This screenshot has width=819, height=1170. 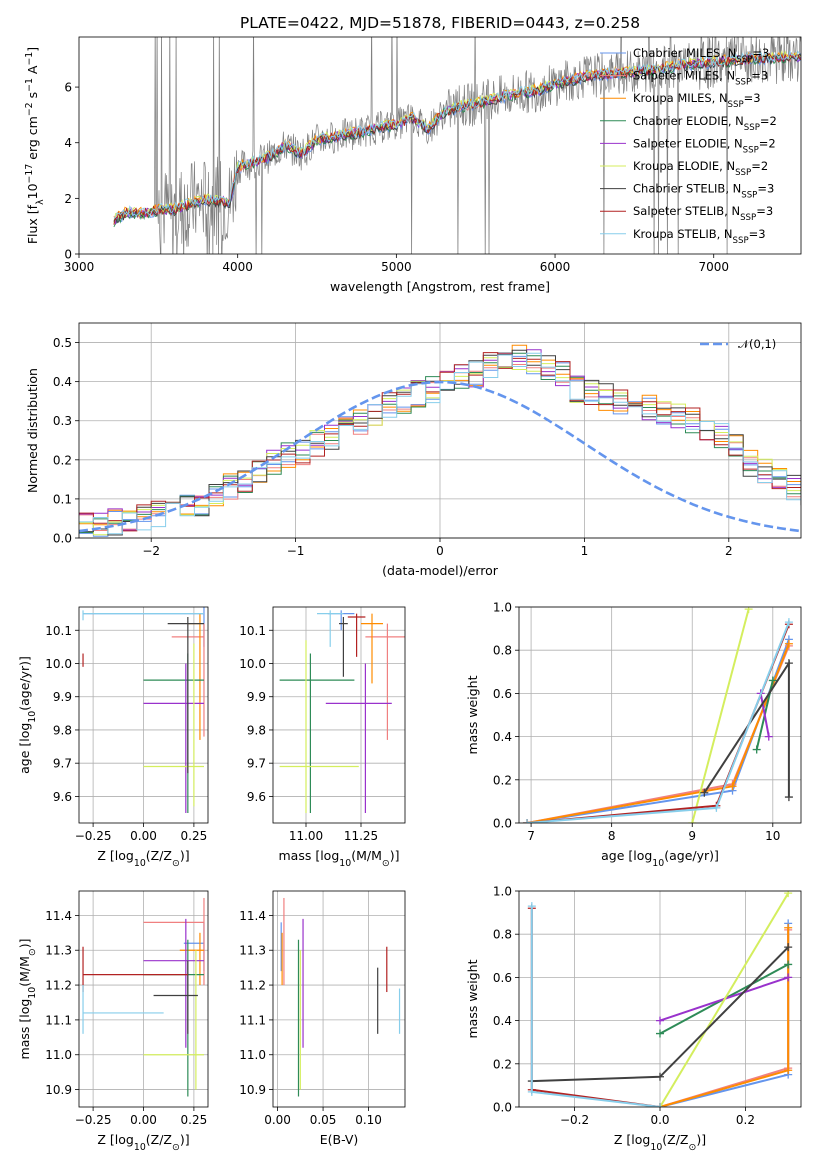 What do you see at coordinates (502, 1108) in the screenshot?
I see `y-tick-label: 0.0` at bounding box center [502, 1108].